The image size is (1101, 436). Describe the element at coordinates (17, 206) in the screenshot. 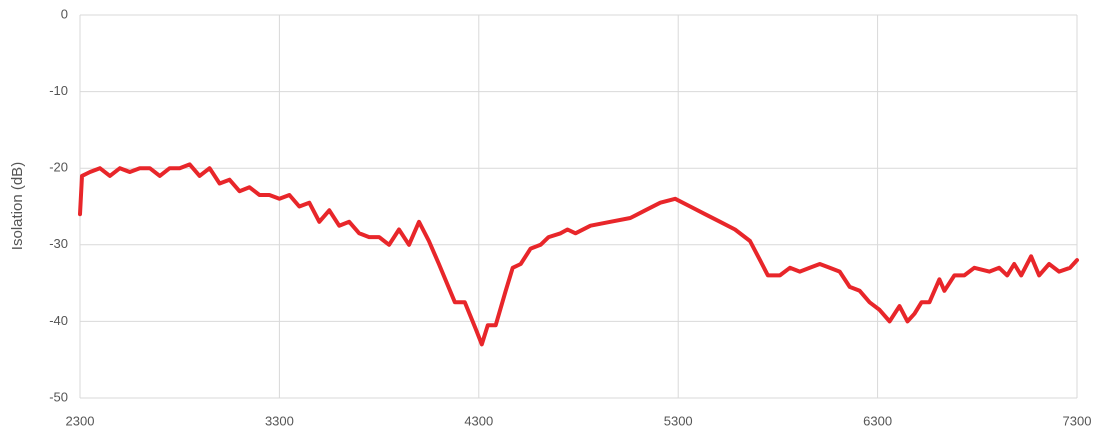

I see `y-axis-label: Isolation (dB)` at that location.